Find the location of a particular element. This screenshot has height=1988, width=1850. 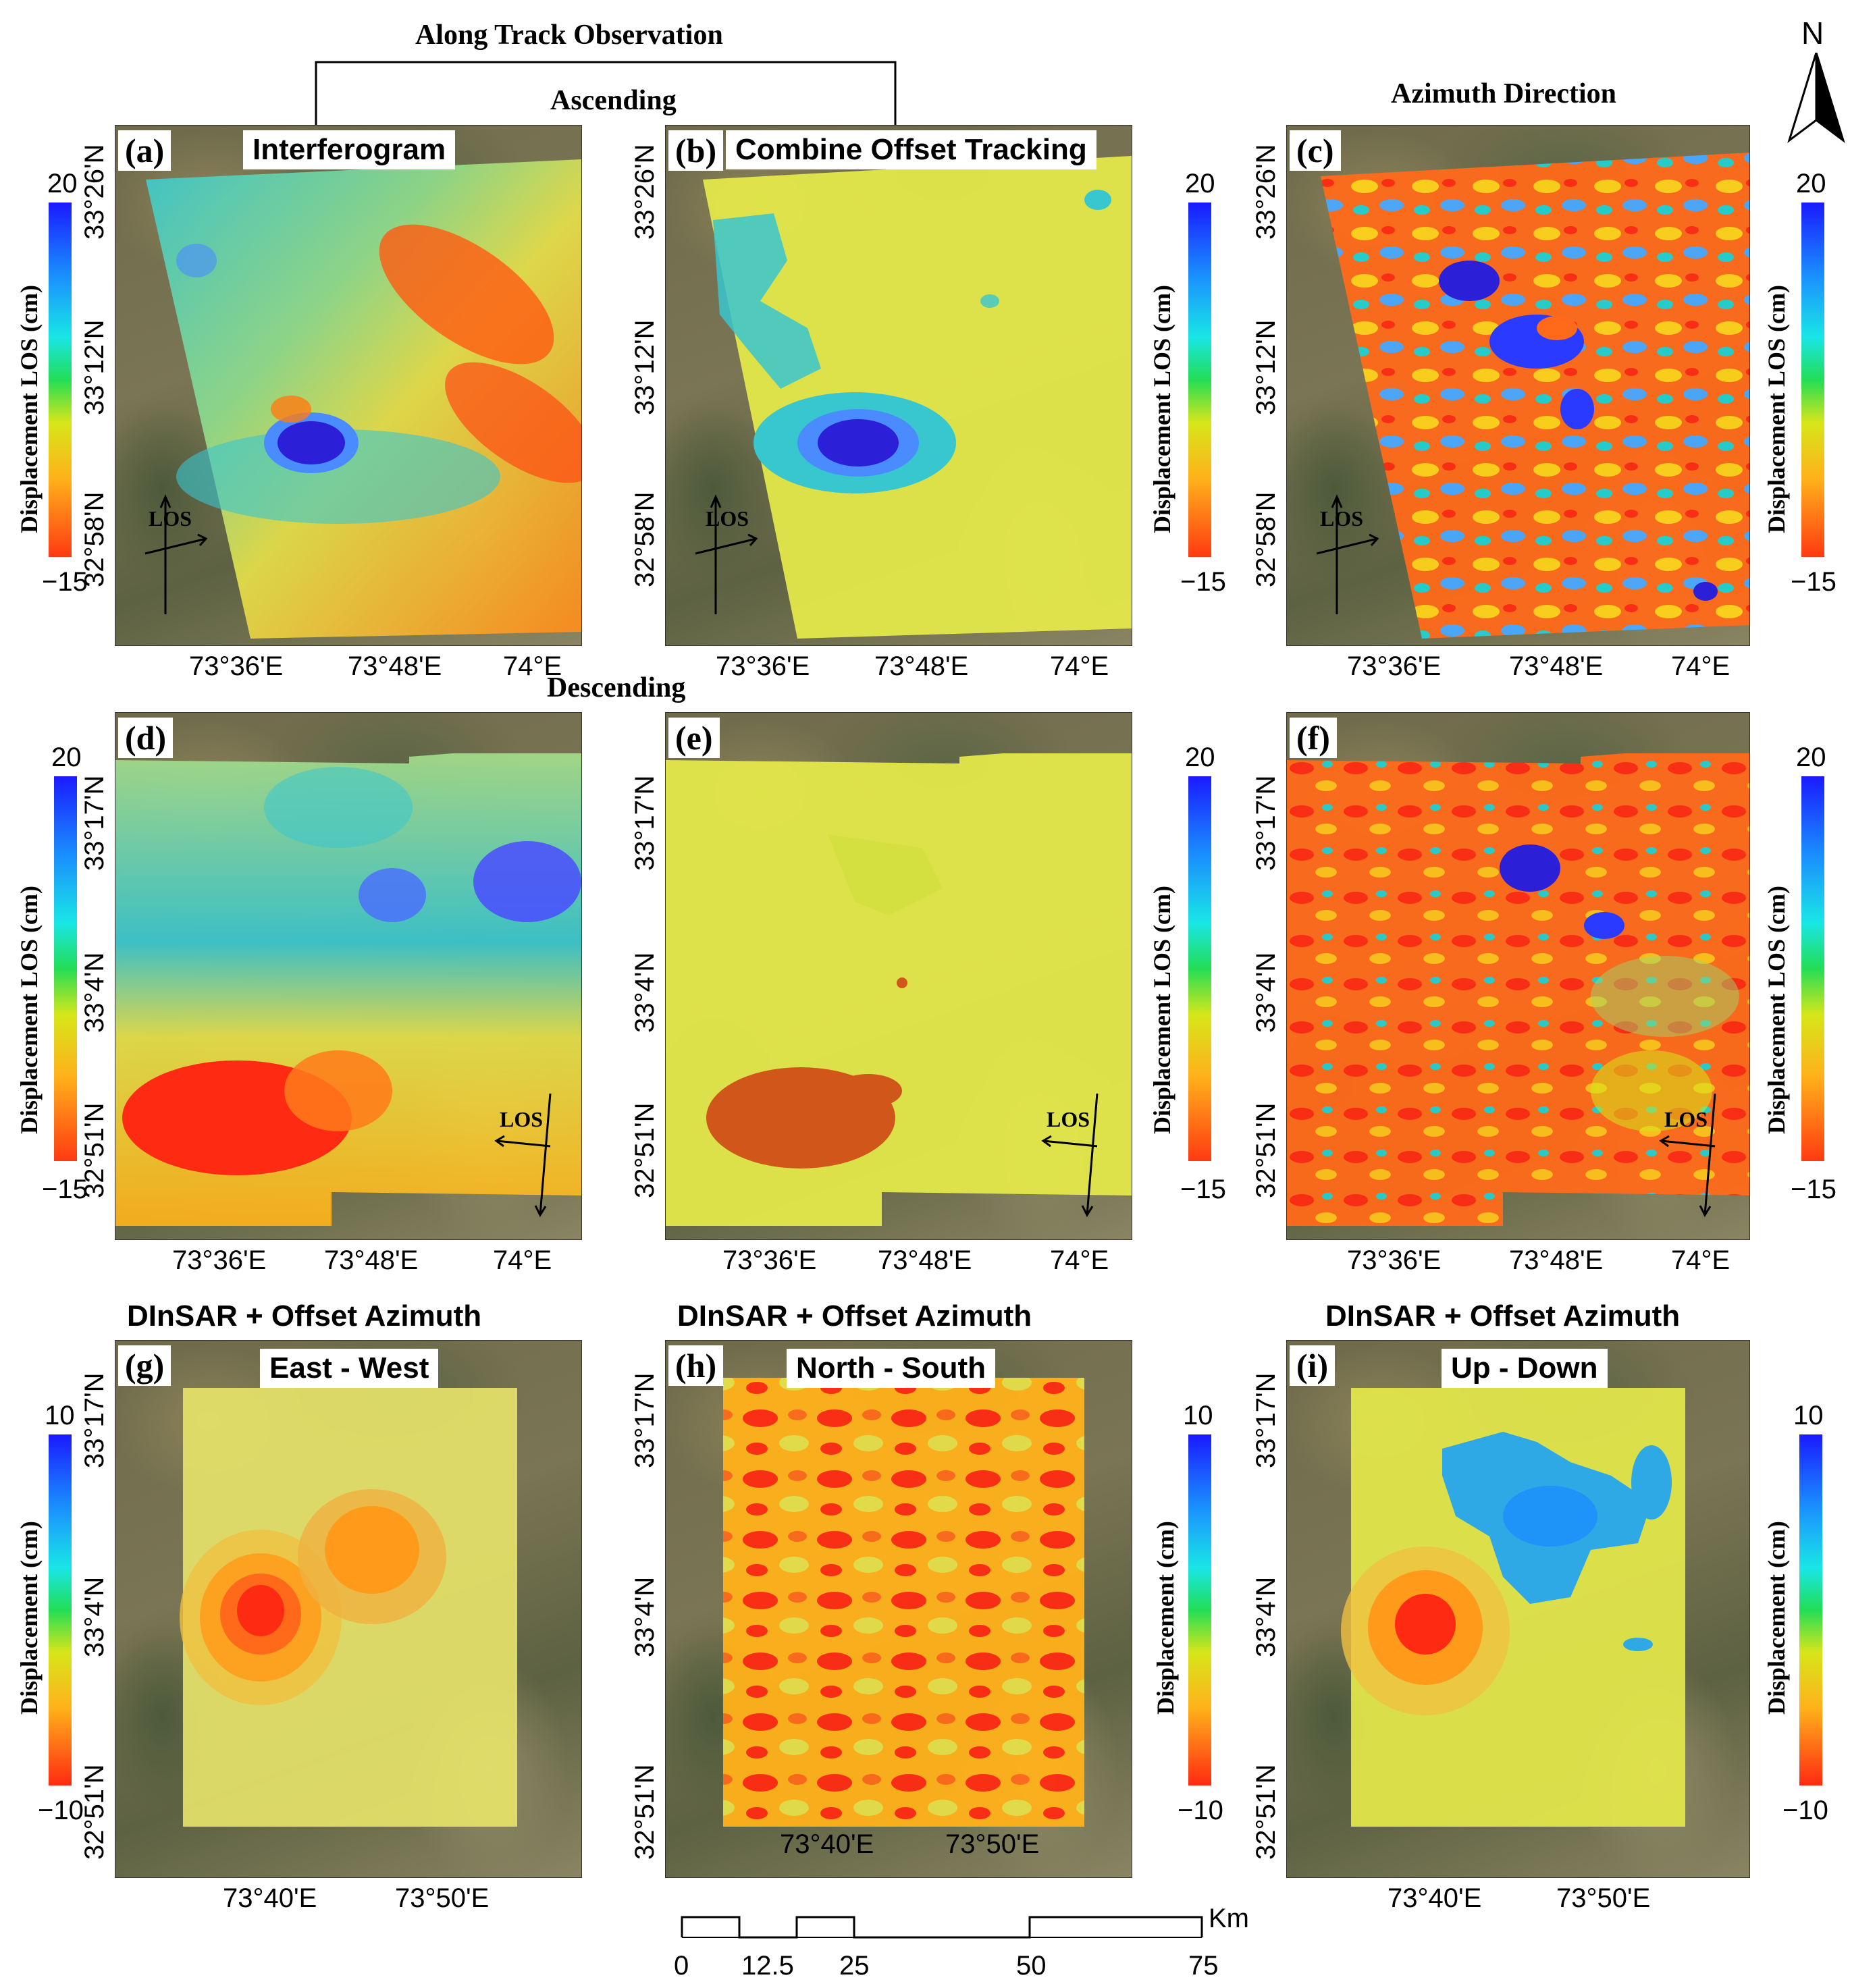

tick-x-i-2: 73°50'E is located at coordinates (1603, 1898).